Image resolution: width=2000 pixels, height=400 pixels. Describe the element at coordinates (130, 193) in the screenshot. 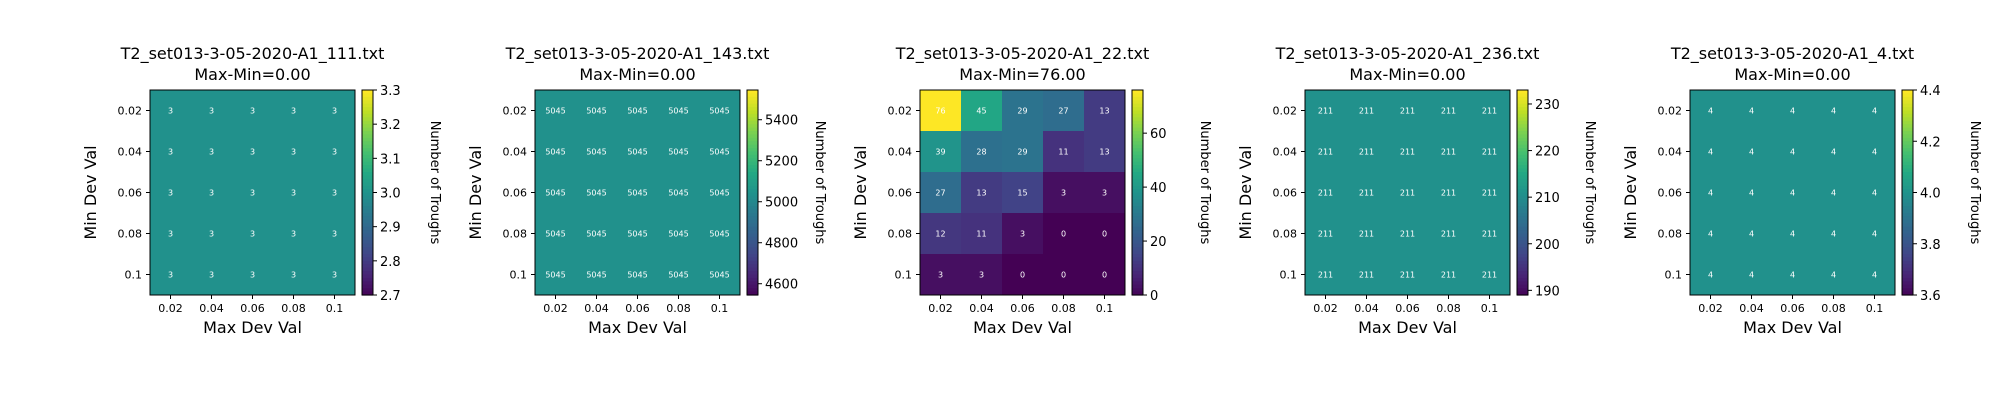

I see `y-tick-label: 0.06` at that location.